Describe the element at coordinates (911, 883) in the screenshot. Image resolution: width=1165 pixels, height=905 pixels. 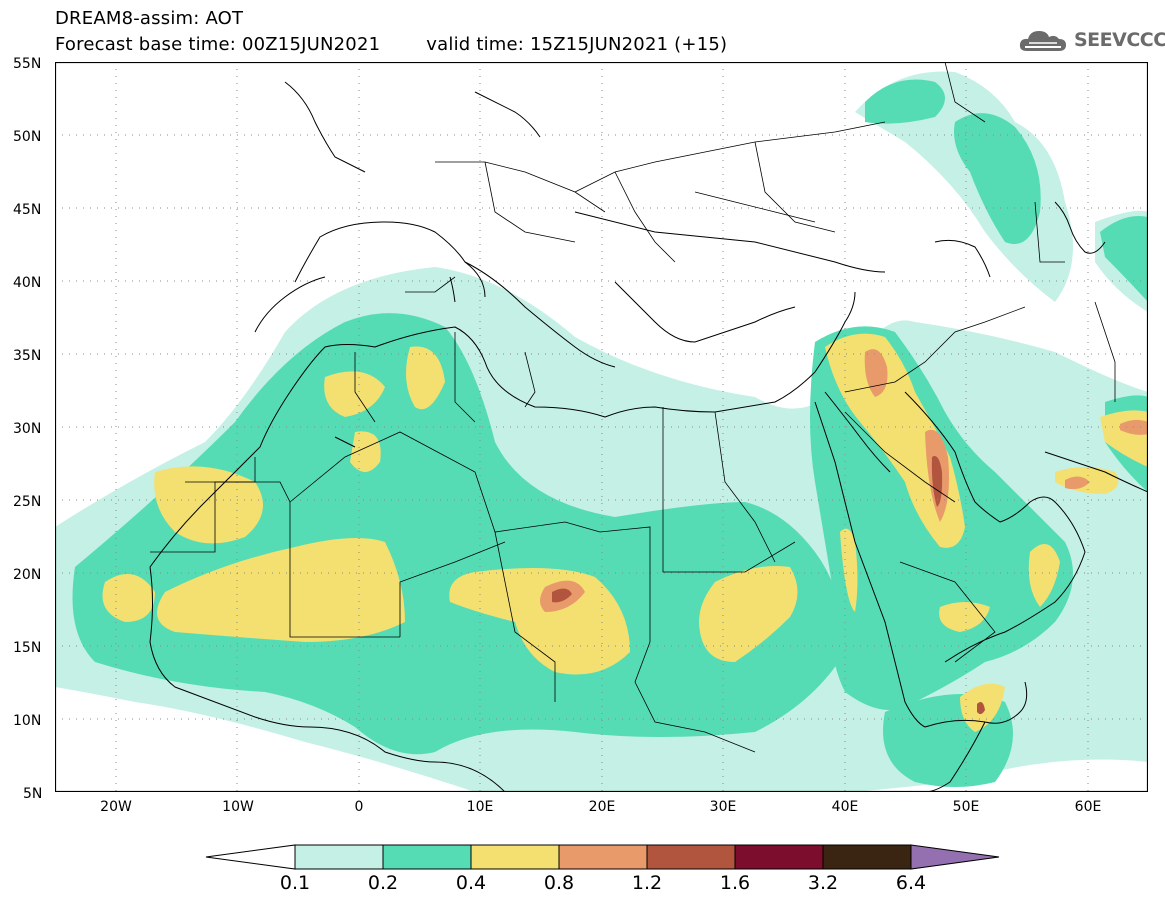
I see `colorbar-label-6-4: 6.4` at that location.